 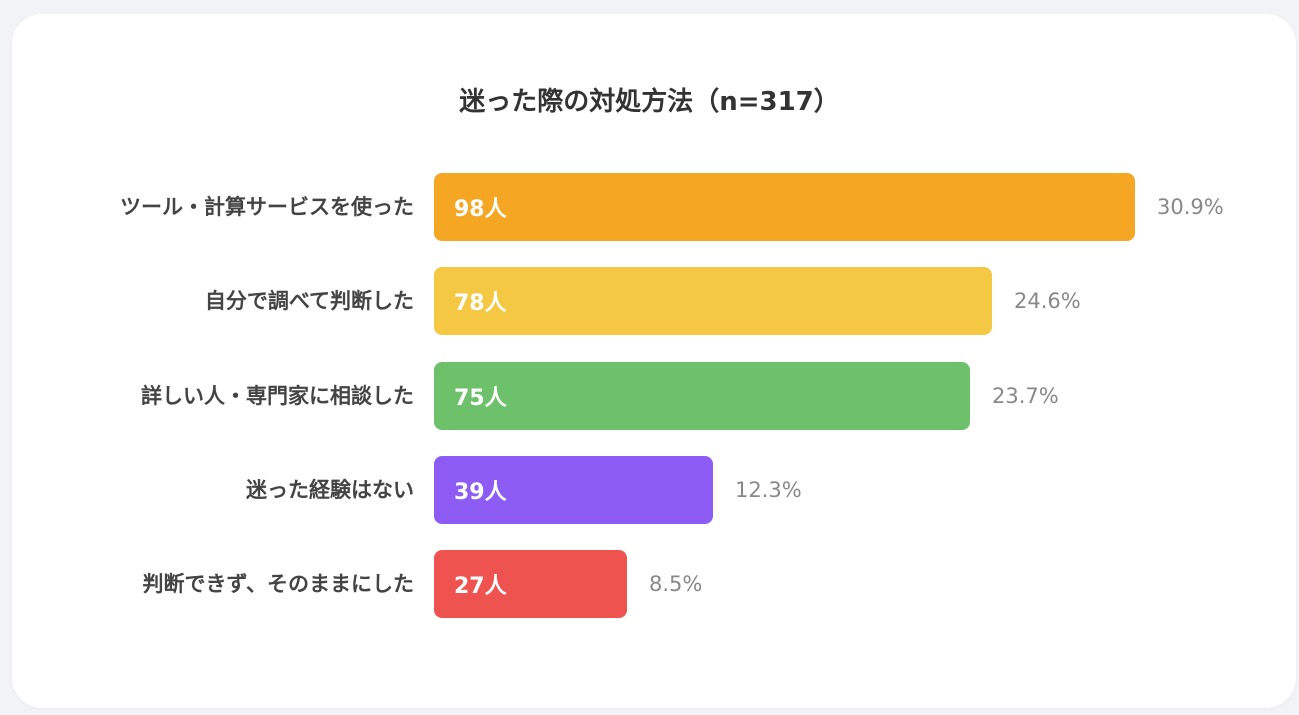 What do you see at coordinates (784, 207) in the screenshot?
I see `bar: 98人` at bounding box center [784, 207].